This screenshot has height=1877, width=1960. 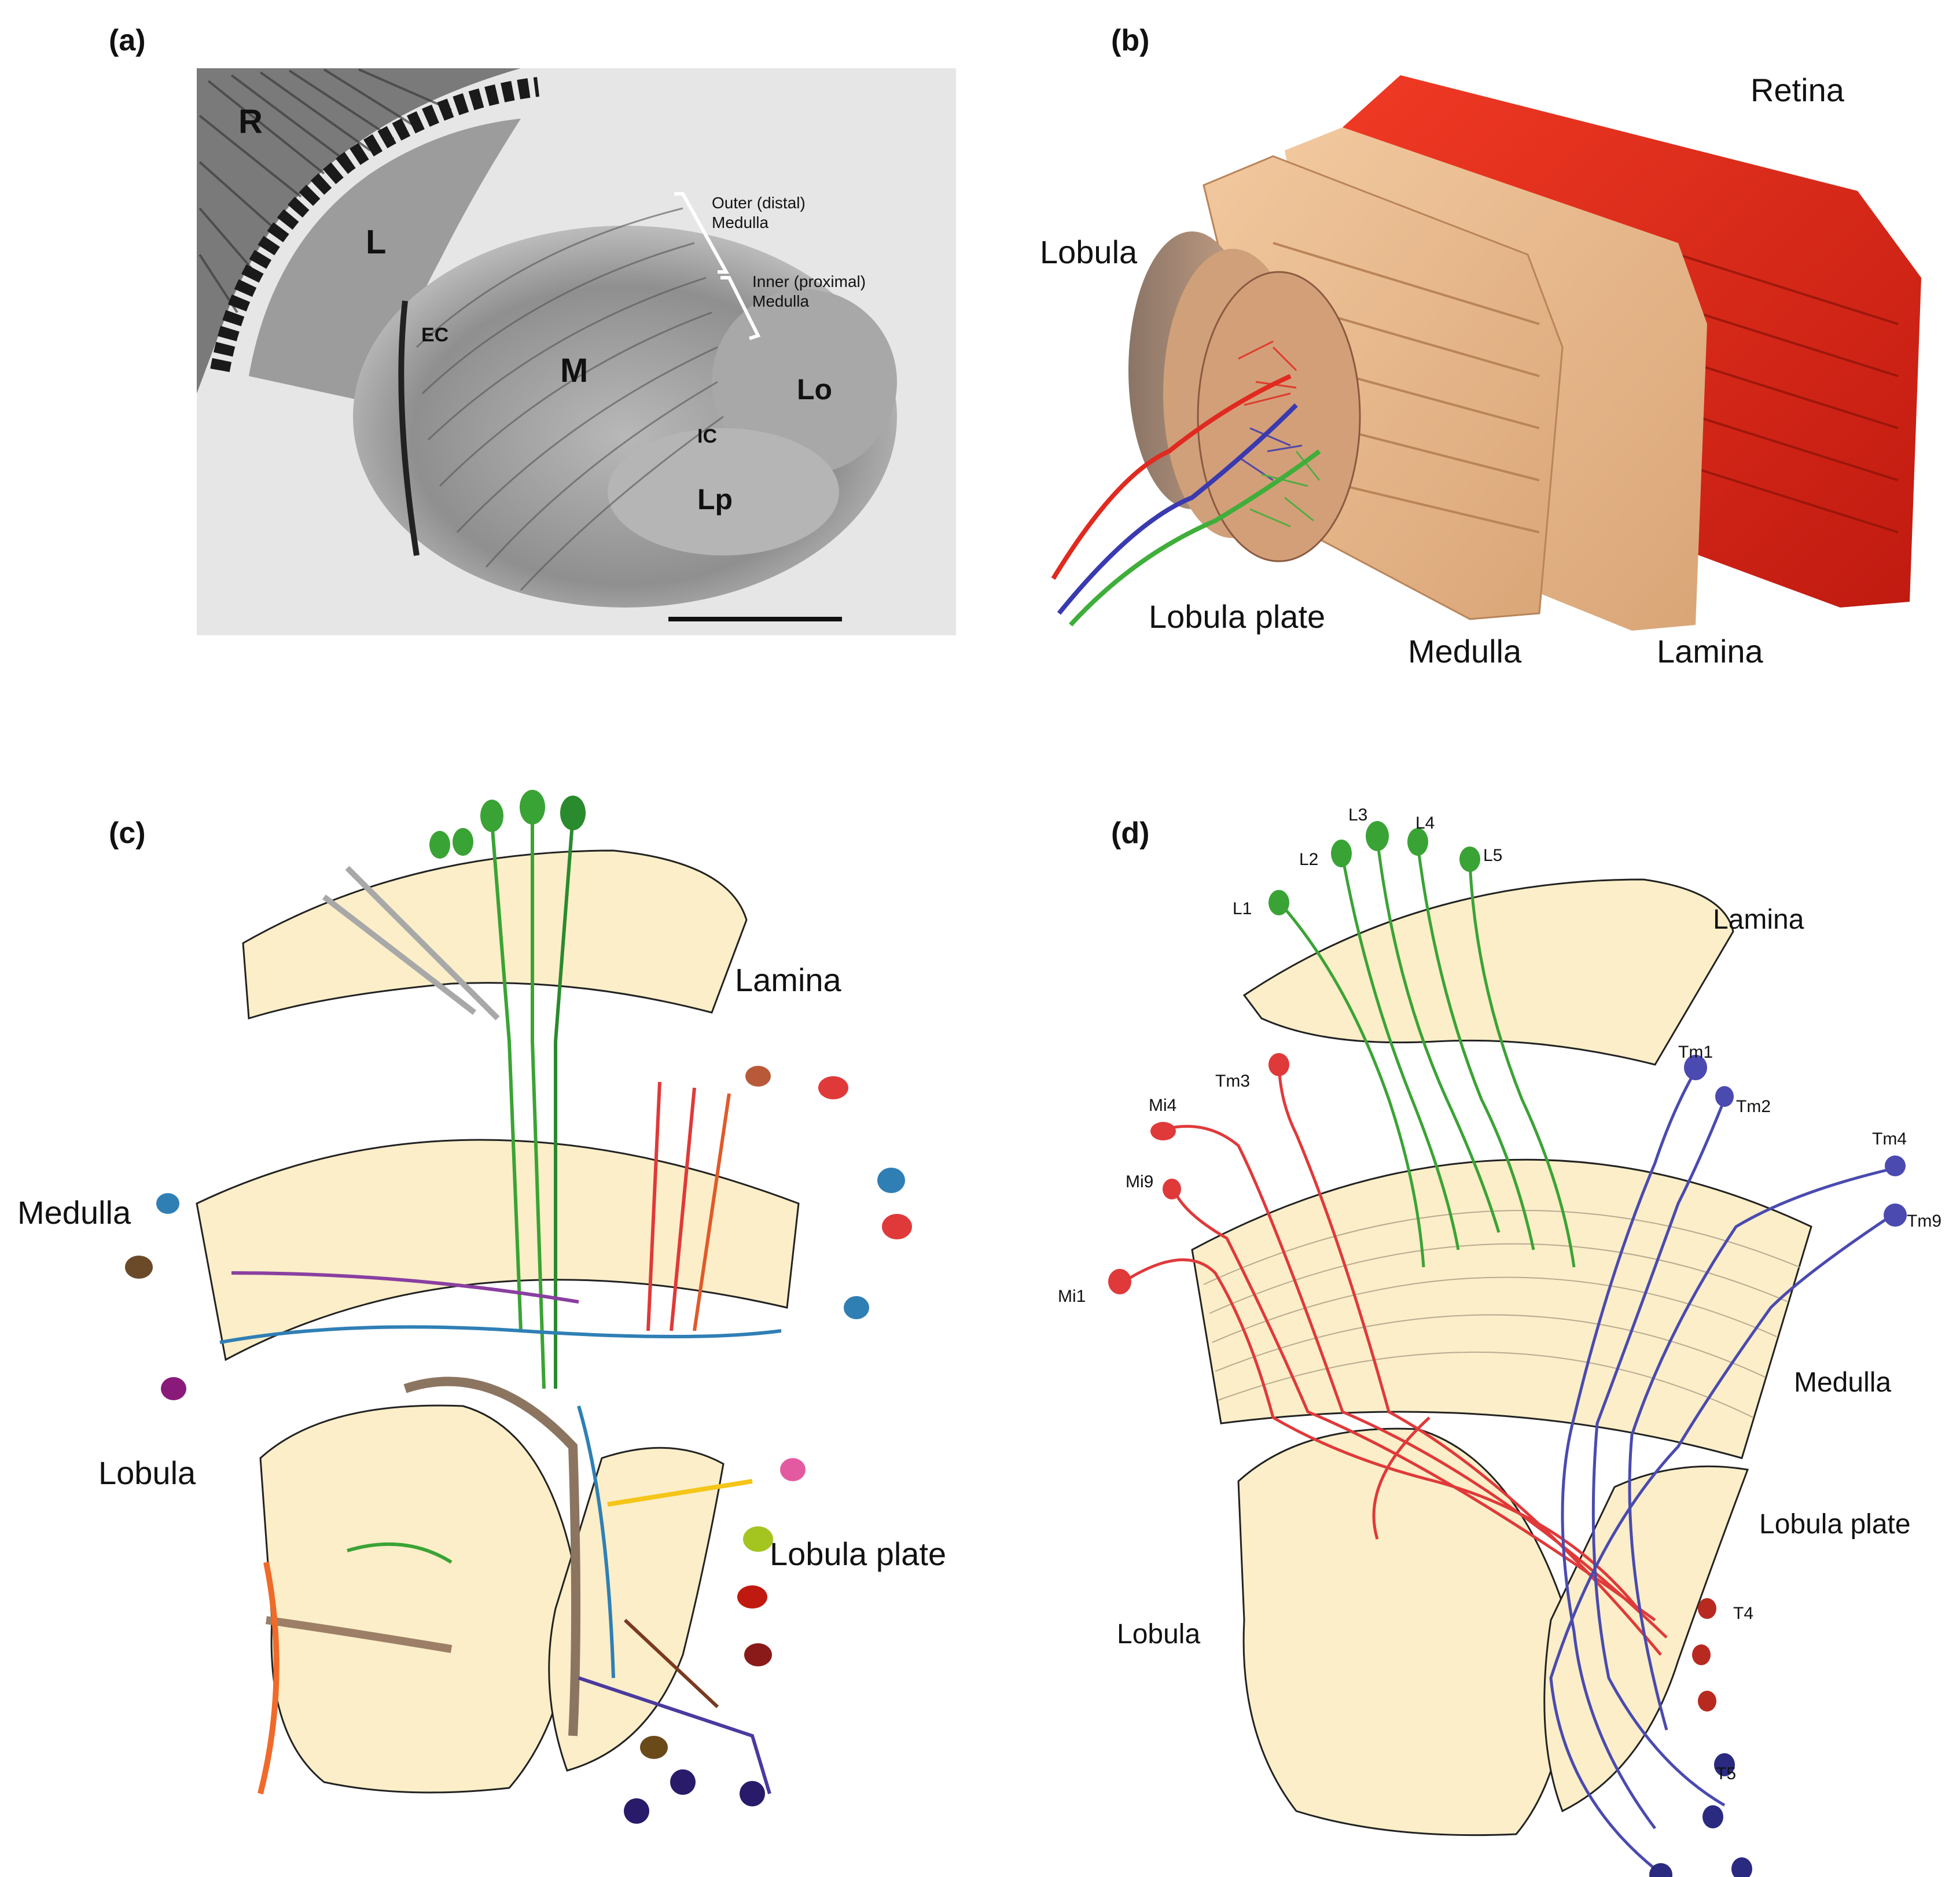 What do you see at coordinates (715, 499) in the screenshot?
I see `label-Lp: Lp` at bounding box center [715, 499].